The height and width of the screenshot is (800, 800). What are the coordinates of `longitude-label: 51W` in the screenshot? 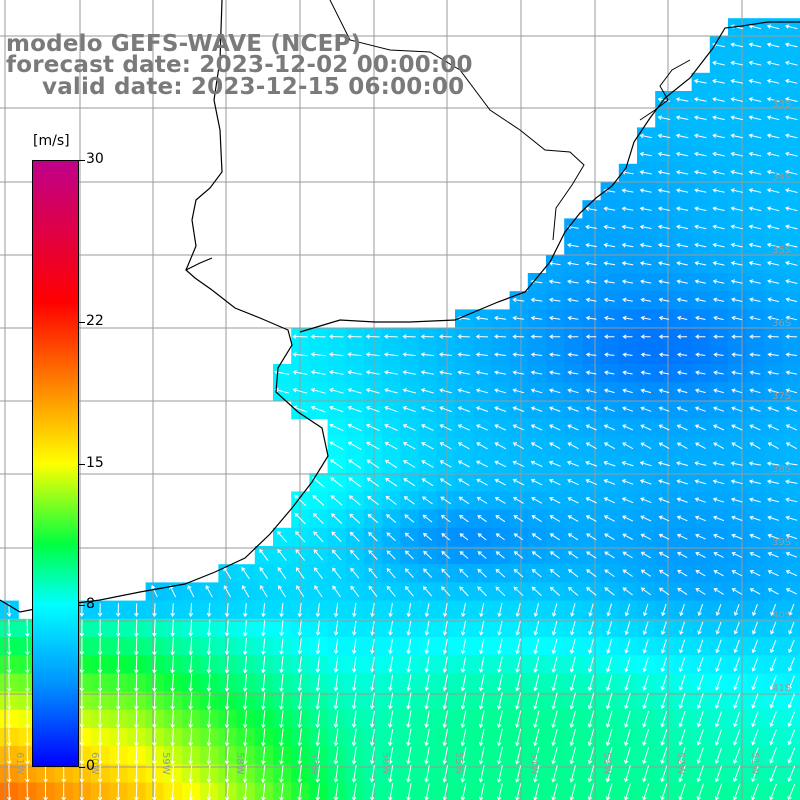 It's located at (754, 763).